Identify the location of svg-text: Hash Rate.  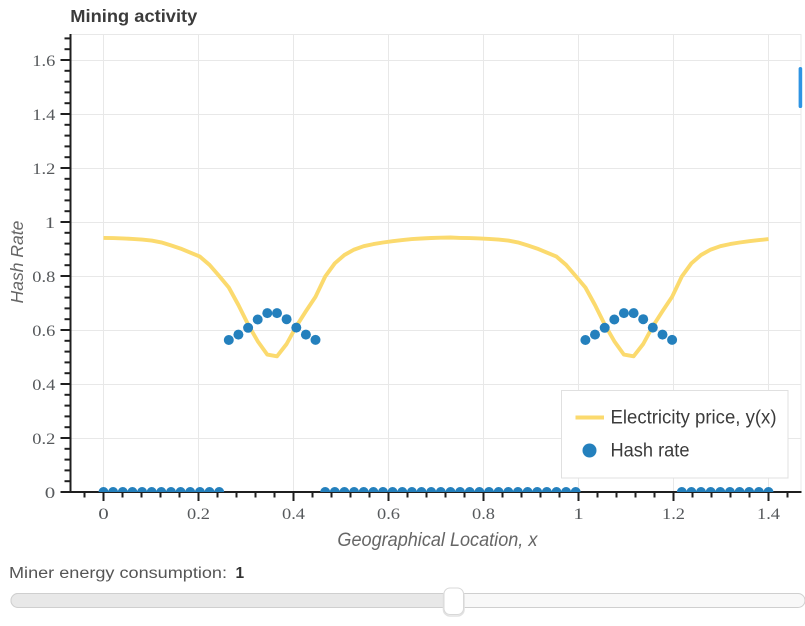
(17, 261).